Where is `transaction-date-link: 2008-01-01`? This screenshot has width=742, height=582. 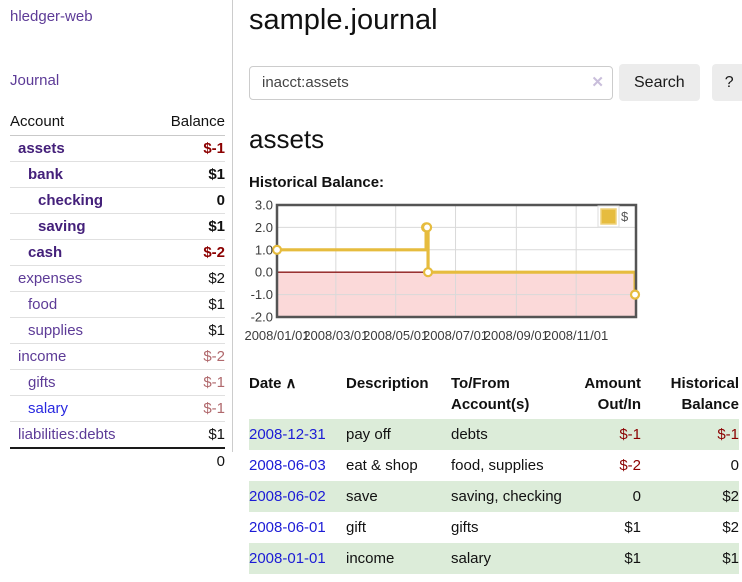
transaction-date-link: 2008-01-01 is located at coordinates (287, 558).